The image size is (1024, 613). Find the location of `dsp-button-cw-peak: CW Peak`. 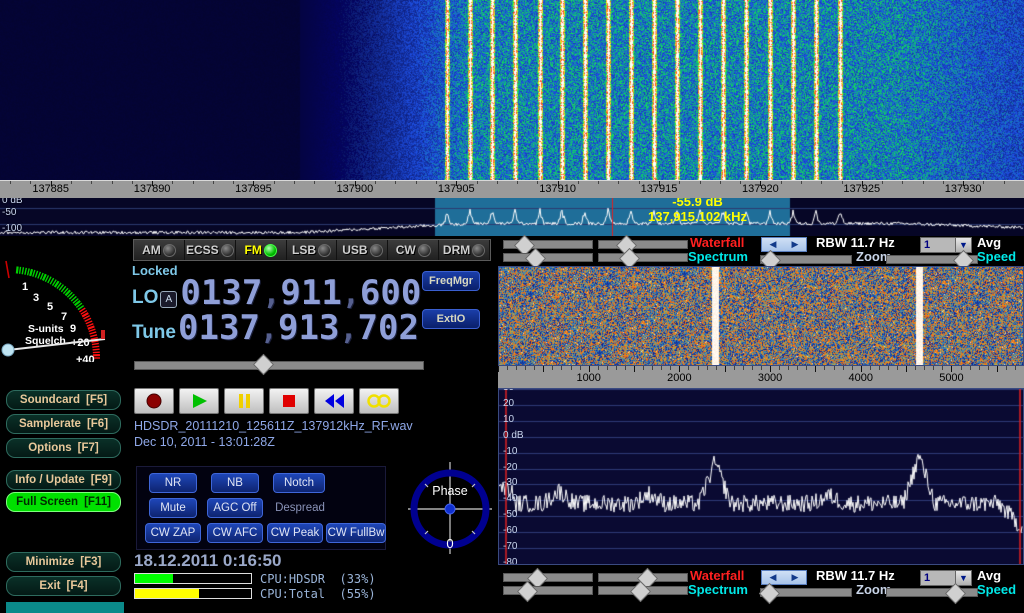

dsp-button-cw-peak: CW Peak is located at coordinates (295, 533).